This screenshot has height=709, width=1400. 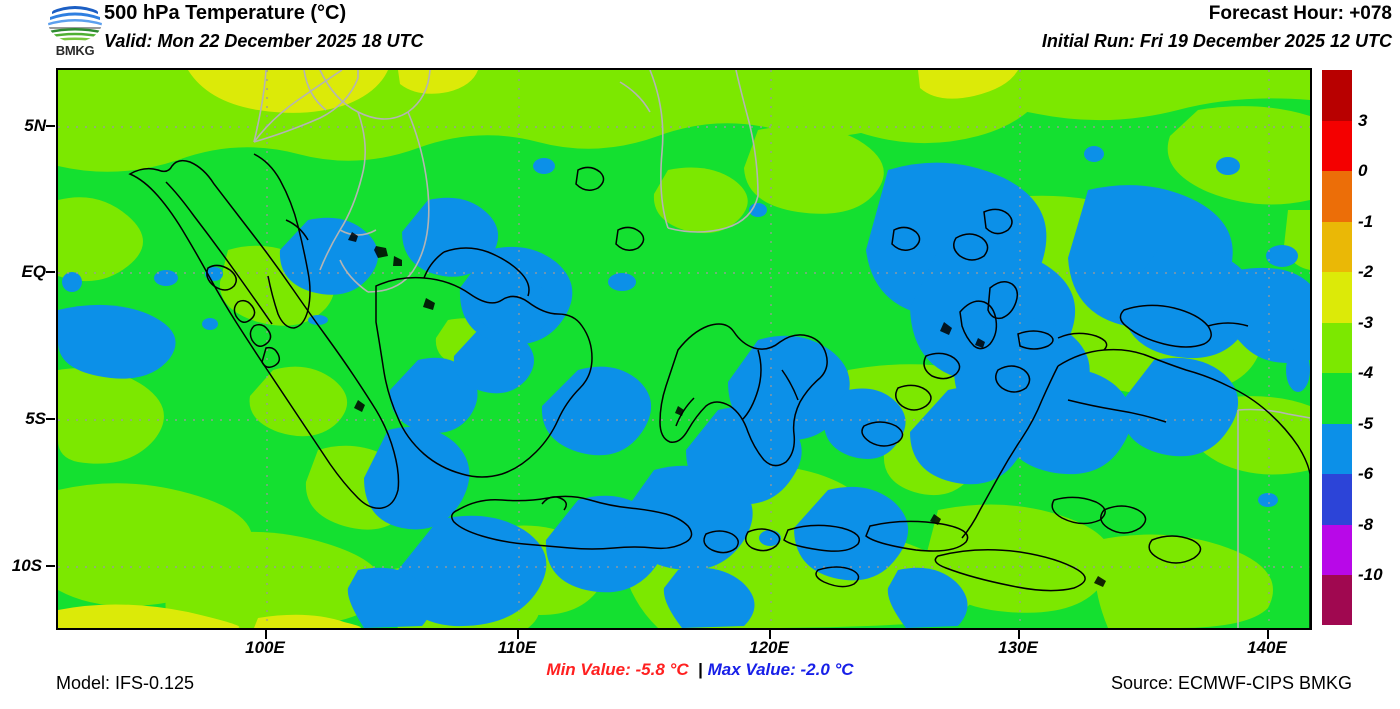 What do you see at coordinates (1370, 574) in the screenshot?
I see `colorbar-label--10: -10` at bounding box center [1370, 574].